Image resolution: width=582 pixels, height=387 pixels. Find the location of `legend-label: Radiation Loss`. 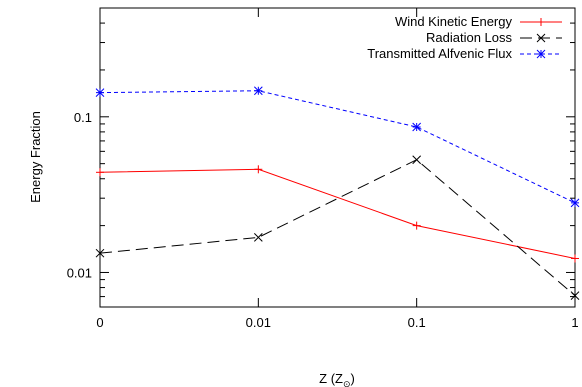

legend-label: Radiation Loss is located at coordinates (469, 37).